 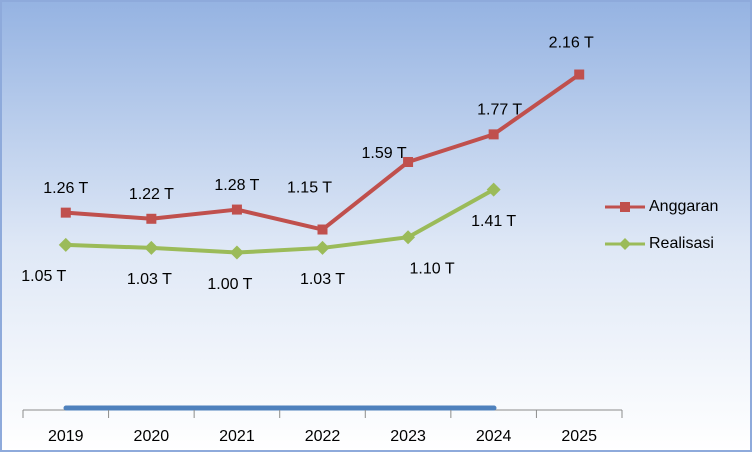 I want to click on legend-label: Realisasi, so click(x=681, y=243).